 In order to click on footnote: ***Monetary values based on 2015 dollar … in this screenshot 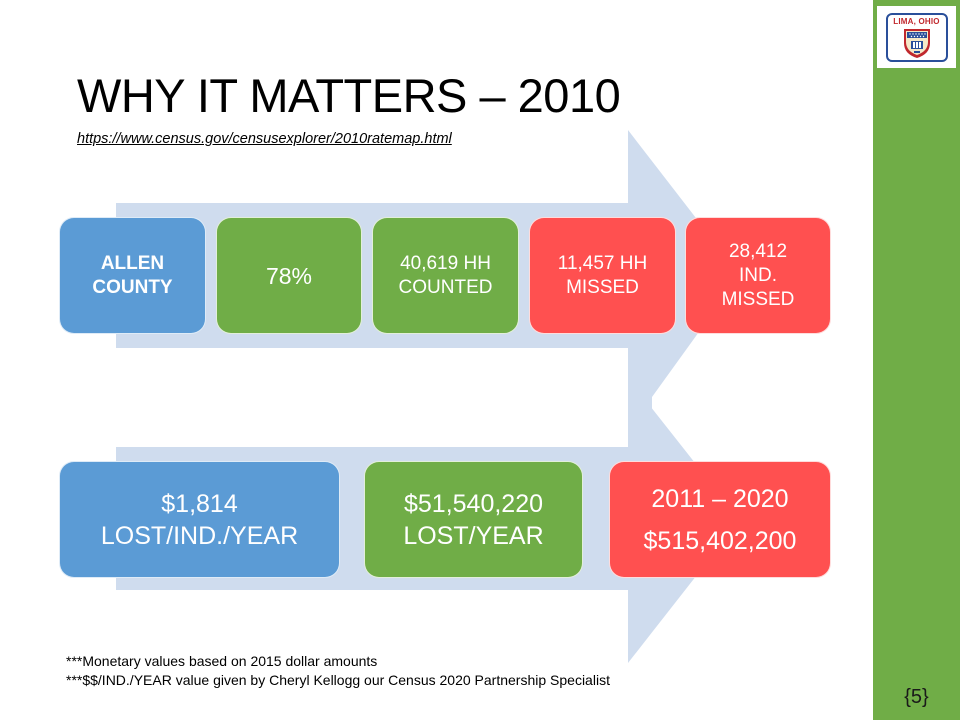, I will do `click(222, 661)`.